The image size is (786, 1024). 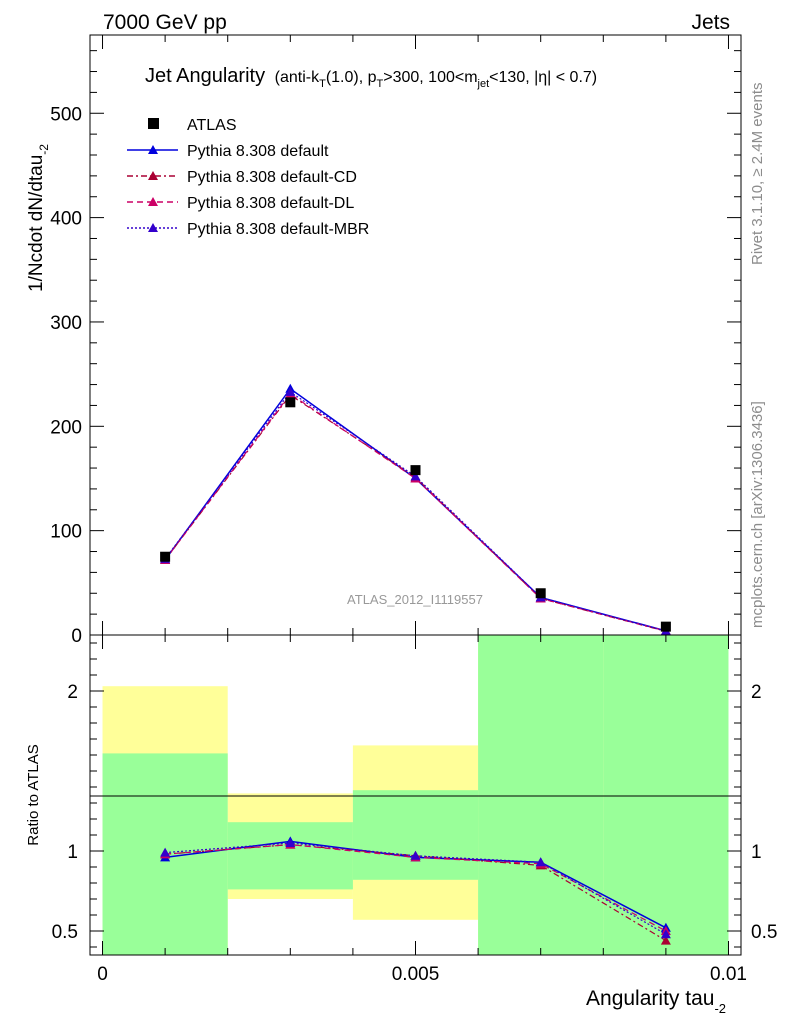 I want to click on ratio-tick-label-right: 2, so click(x=756, y=692).